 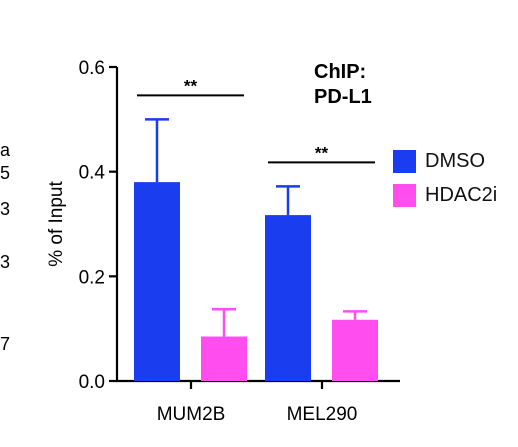 What do you see at coordinates (5, 344) in the screenshot?
I see `cropped-text-fragment: 7` at bounding box center [5, 344].